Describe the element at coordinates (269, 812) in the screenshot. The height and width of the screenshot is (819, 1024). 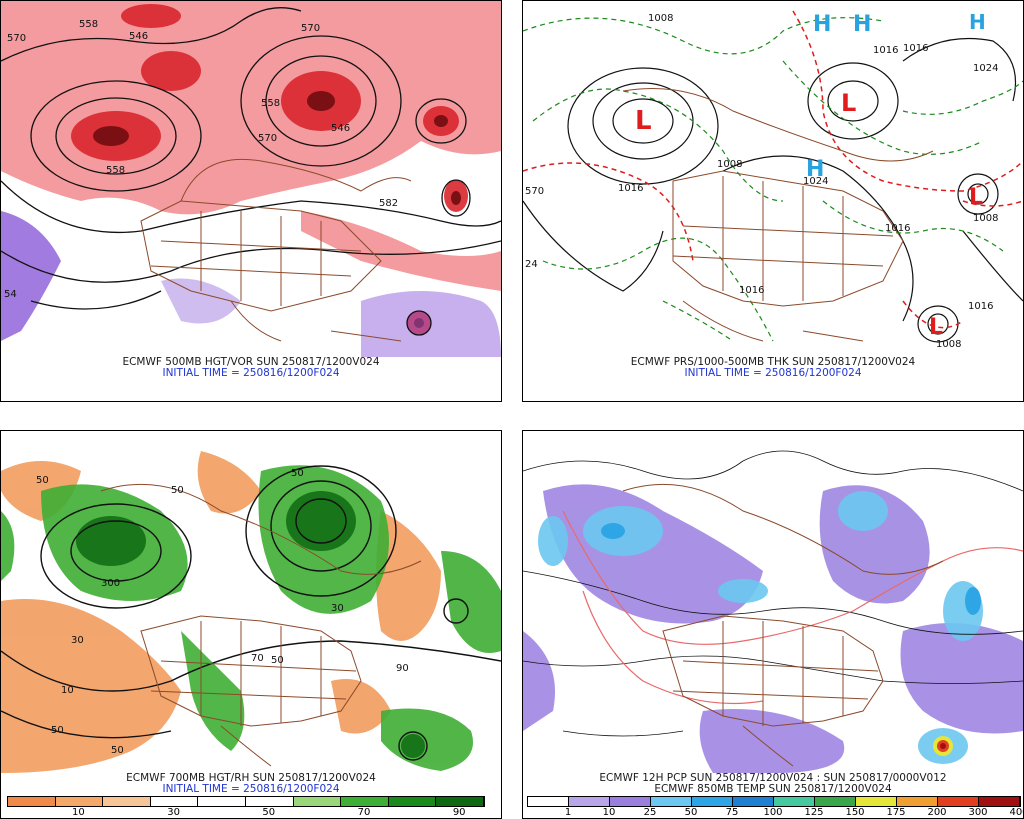
I see `colorbar-tick: 50` at that location.